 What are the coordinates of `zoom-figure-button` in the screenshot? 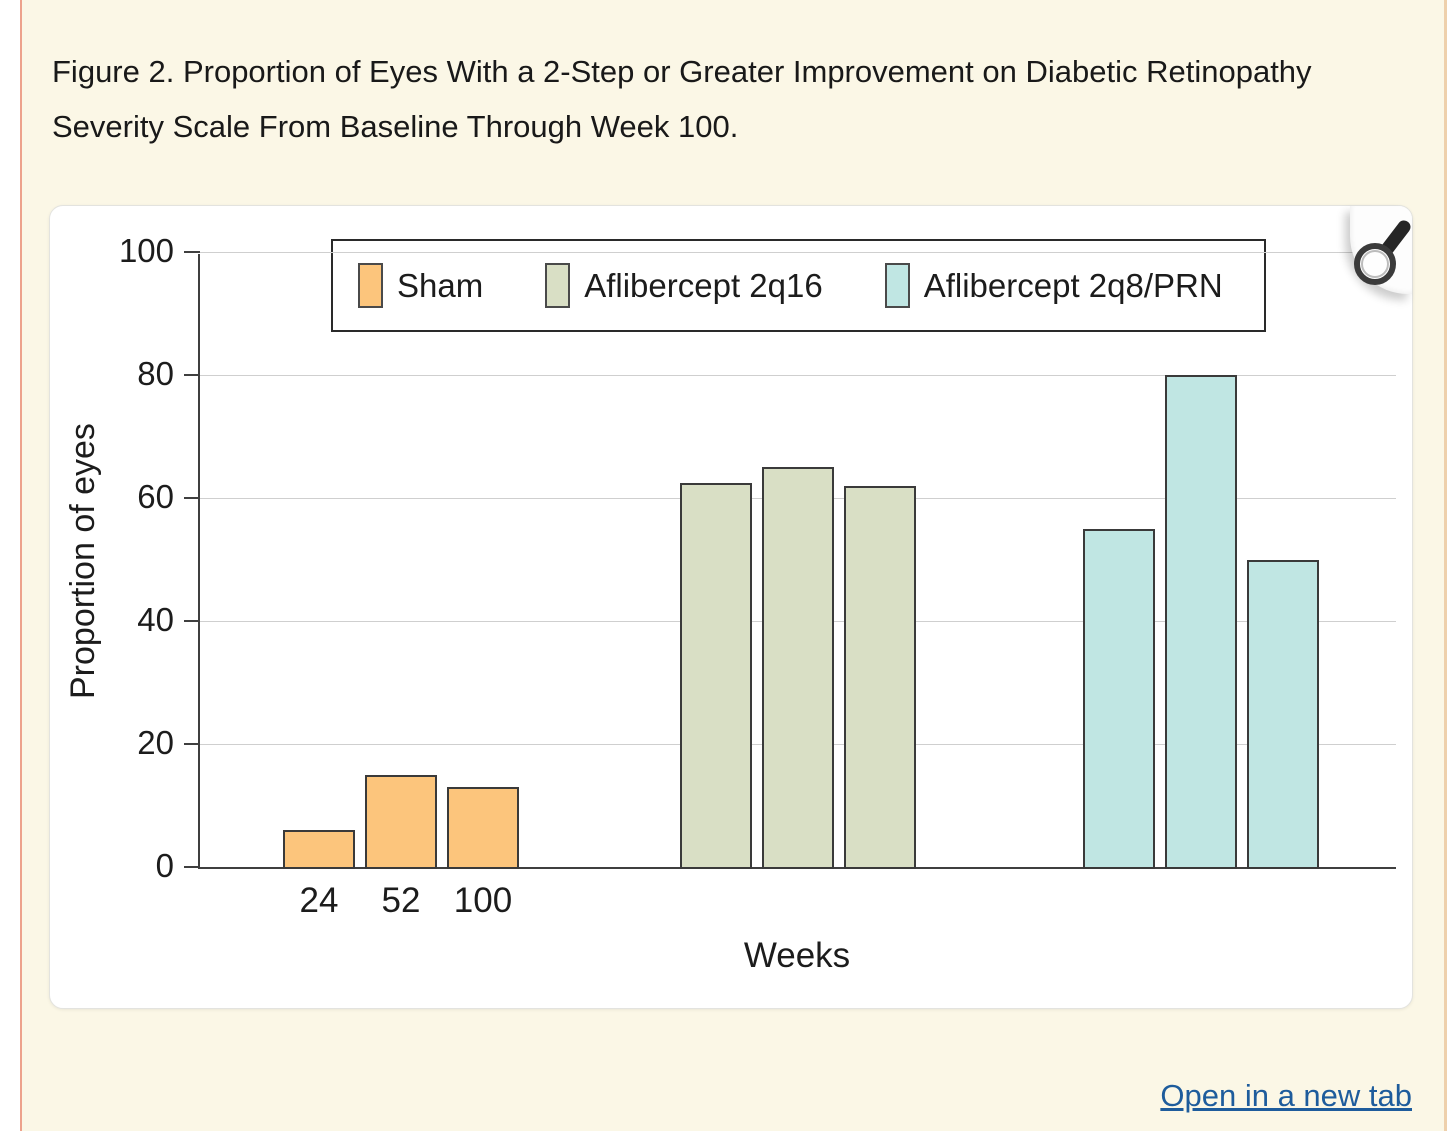 It's located at (1381, 250).